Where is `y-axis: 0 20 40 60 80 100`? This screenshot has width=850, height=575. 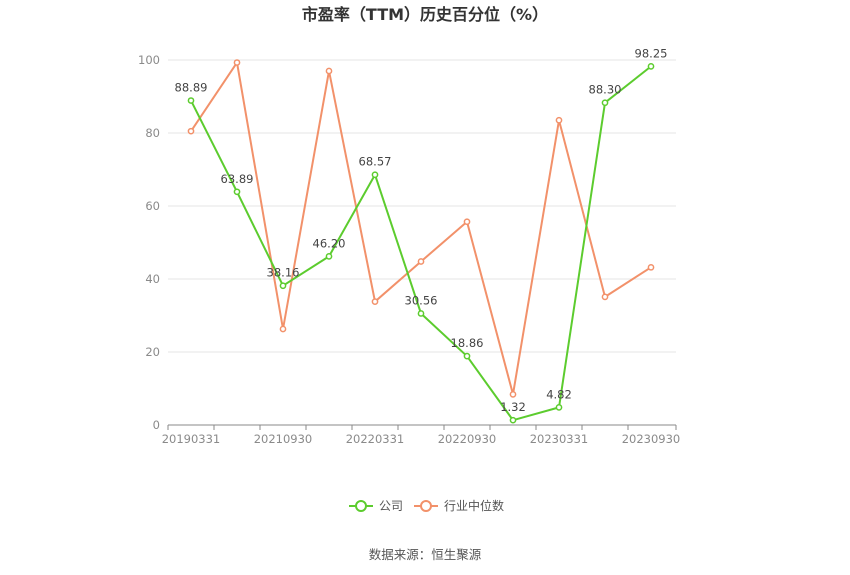
y-axis: 0 20 40 60 80 100 is located at coordinates (149, 242).